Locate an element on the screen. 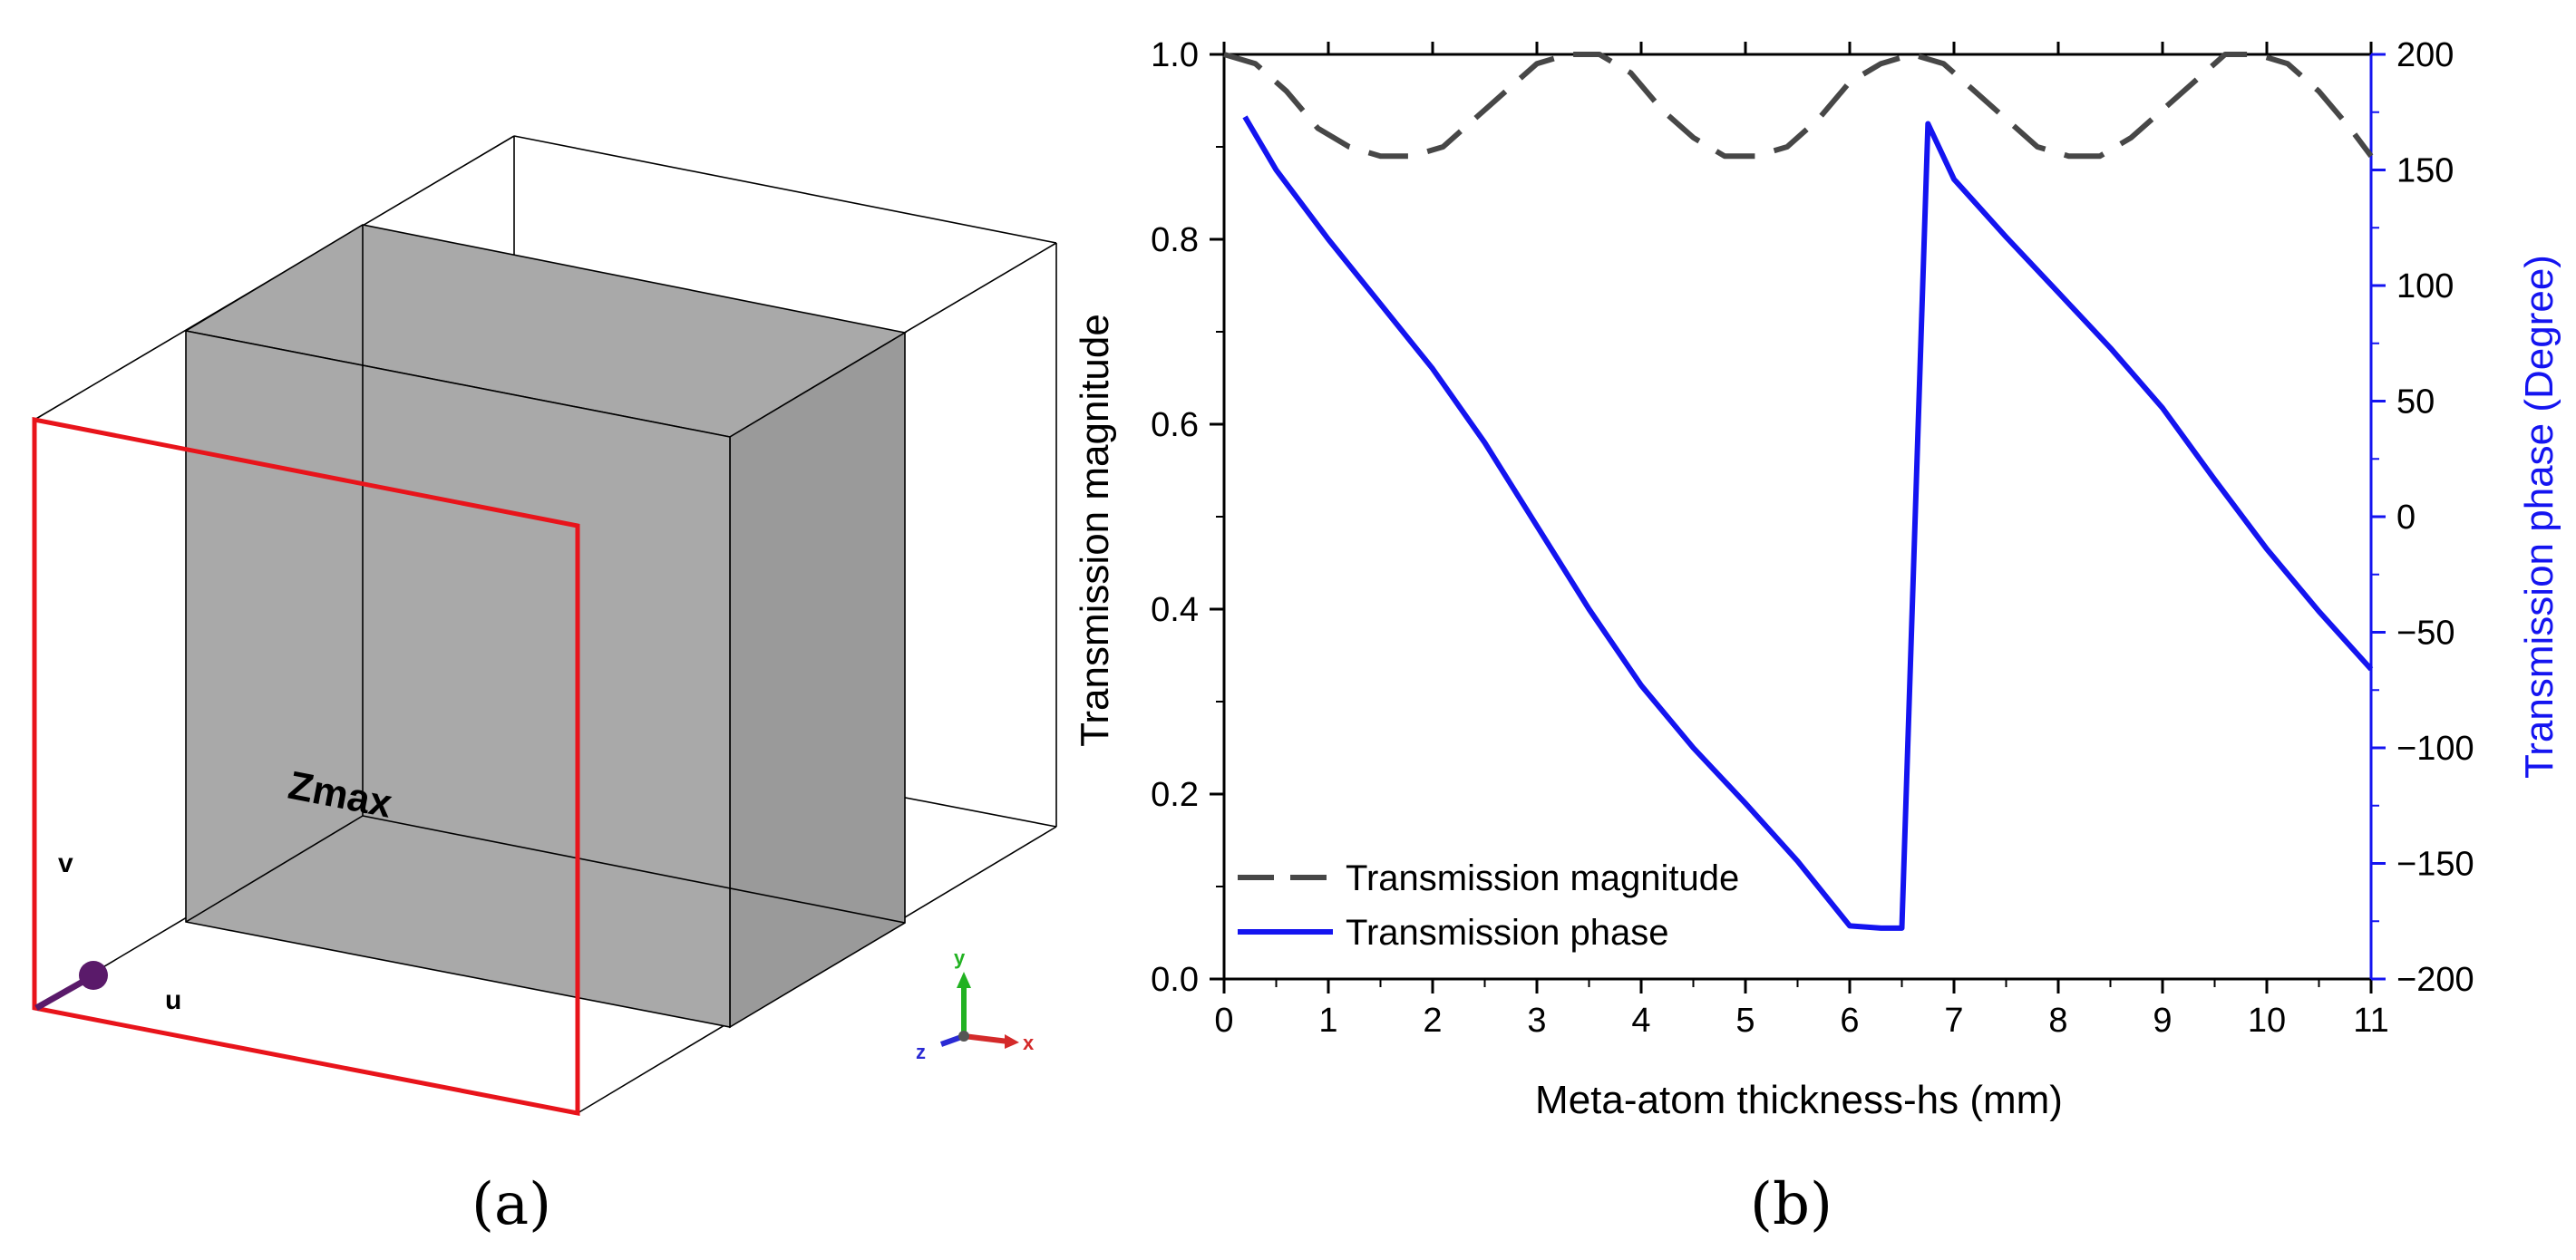  triad-x-label: x is located at coordinates (1029, 1043).